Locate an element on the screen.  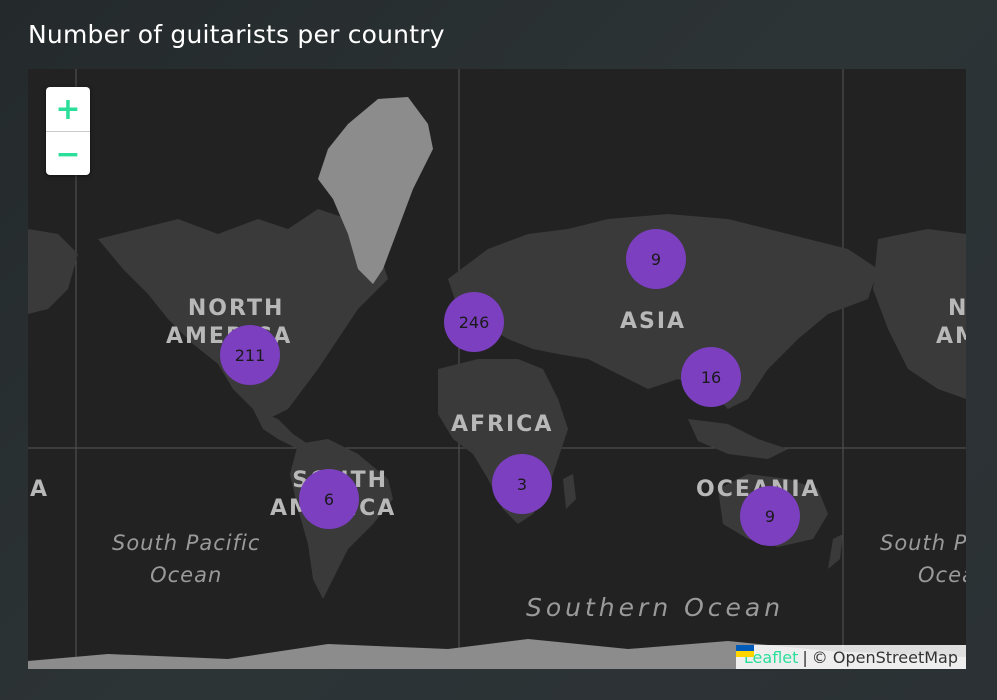
zoom-control: + − is located at coordinates (68, 131).